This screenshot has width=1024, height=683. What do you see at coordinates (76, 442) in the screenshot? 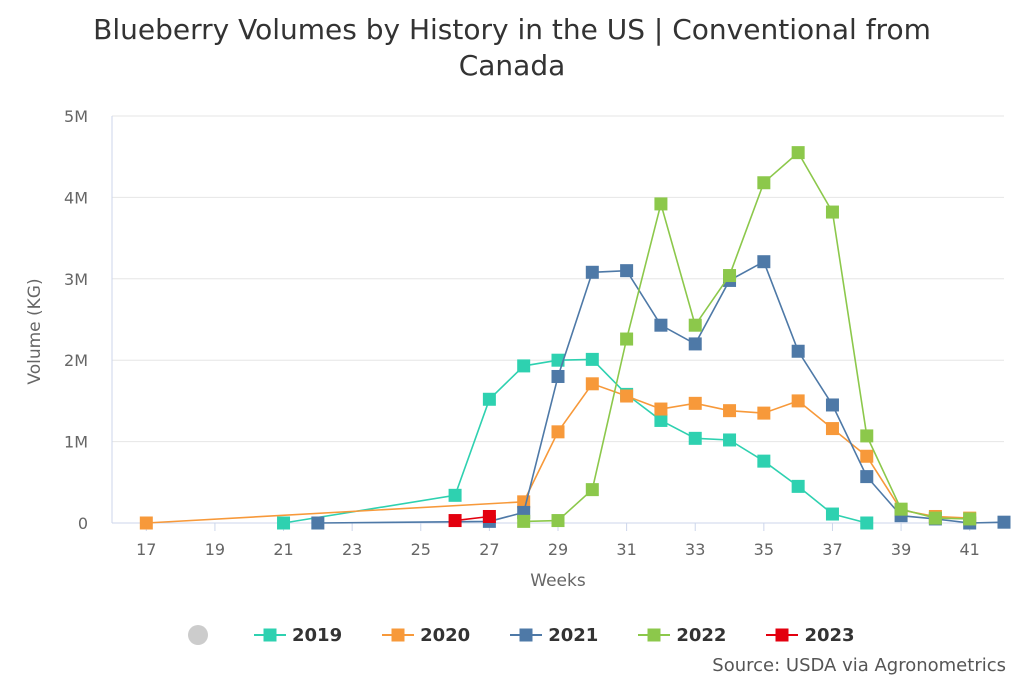
I see `y-tick-label: 1M` at bounding box center [76, 442].